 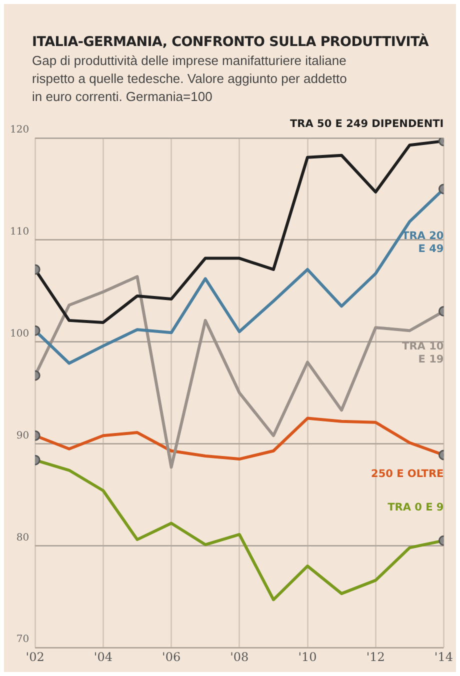 What do you see at coordinates (20, 232) in the screenshot?
I see `y-tick-label: 110` at bounding box center [20, 232].